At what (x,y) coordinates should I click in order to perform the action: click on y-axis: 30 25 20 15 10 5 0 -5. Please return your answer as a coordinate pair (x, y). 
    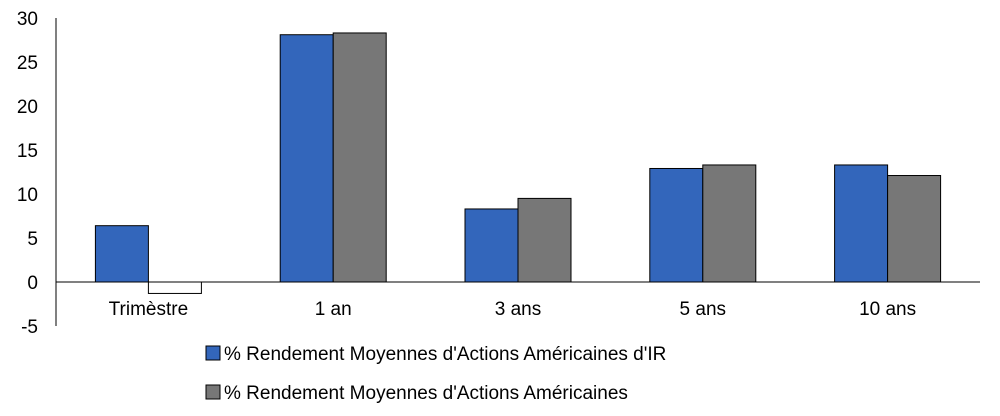
    Looking at the image, I should click on (37, 173).